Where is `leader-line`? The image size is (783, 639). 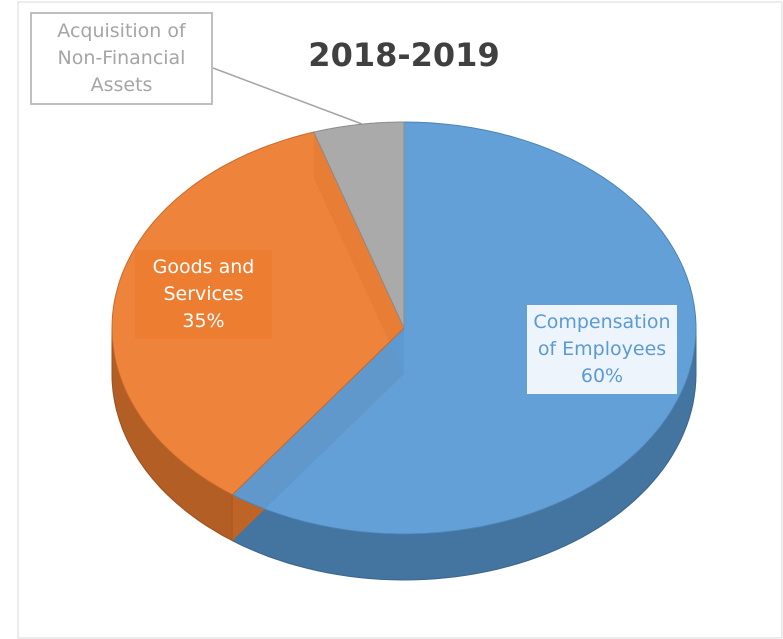
leader-line is located at coordinates (287, 96).